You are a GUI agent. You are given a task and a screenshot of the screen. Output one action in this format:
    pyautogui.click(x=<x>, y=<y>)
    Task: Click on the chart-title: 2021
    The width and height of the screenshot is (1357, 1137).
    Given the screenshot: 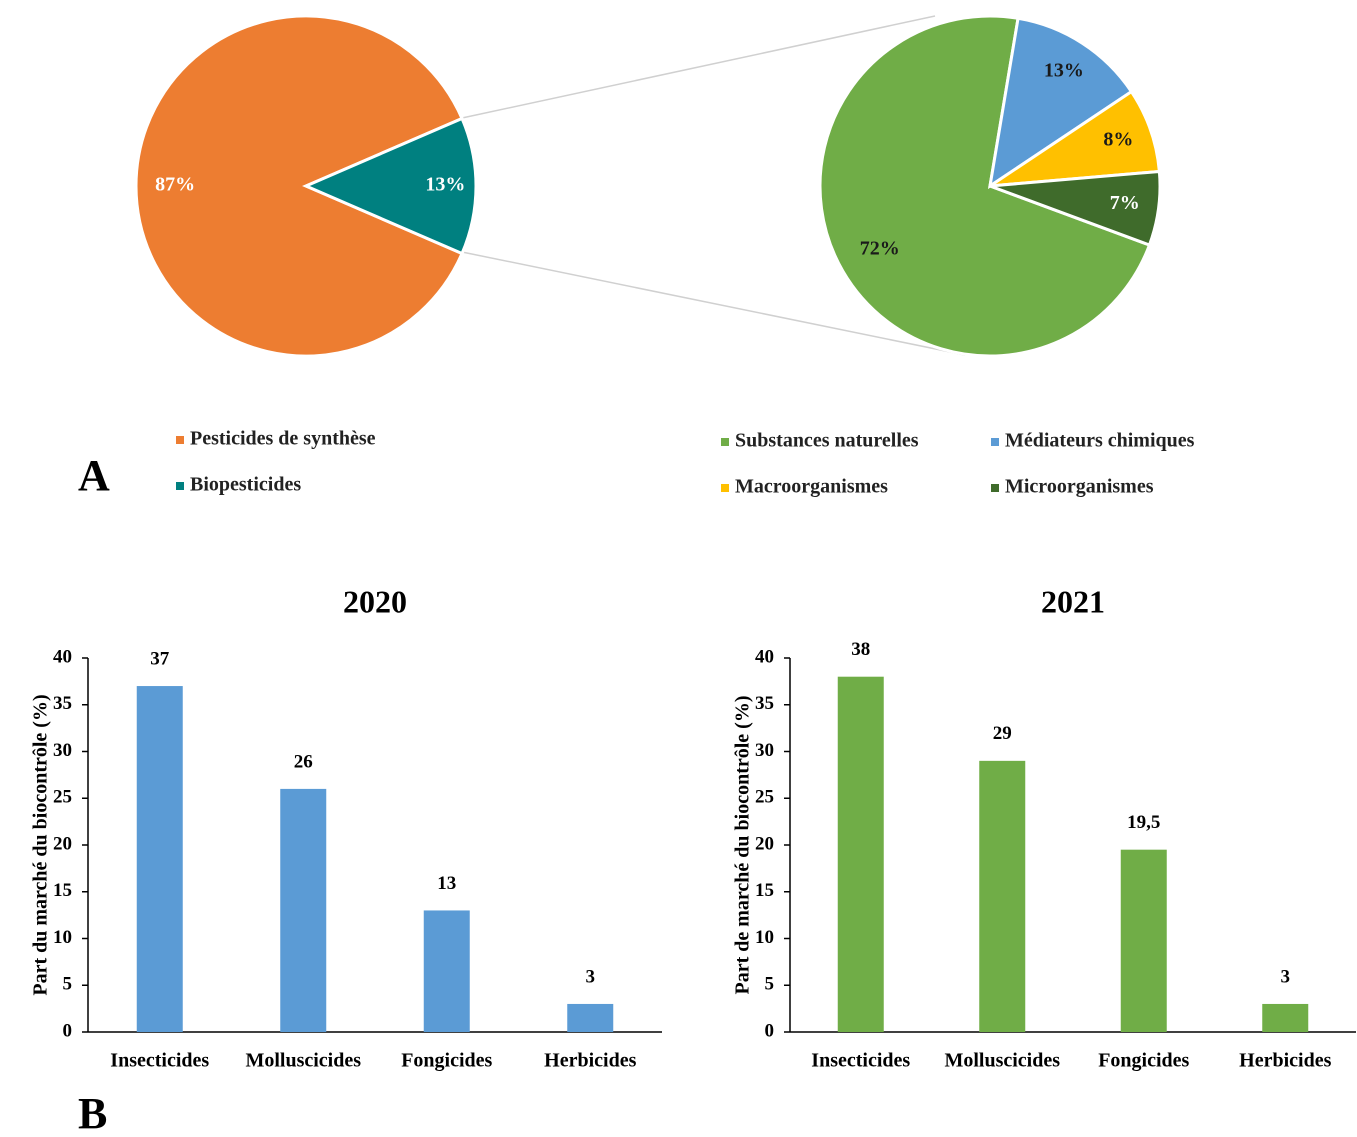 What is the action you would take?
    pyautogui.click(x=1073, y=601)
    